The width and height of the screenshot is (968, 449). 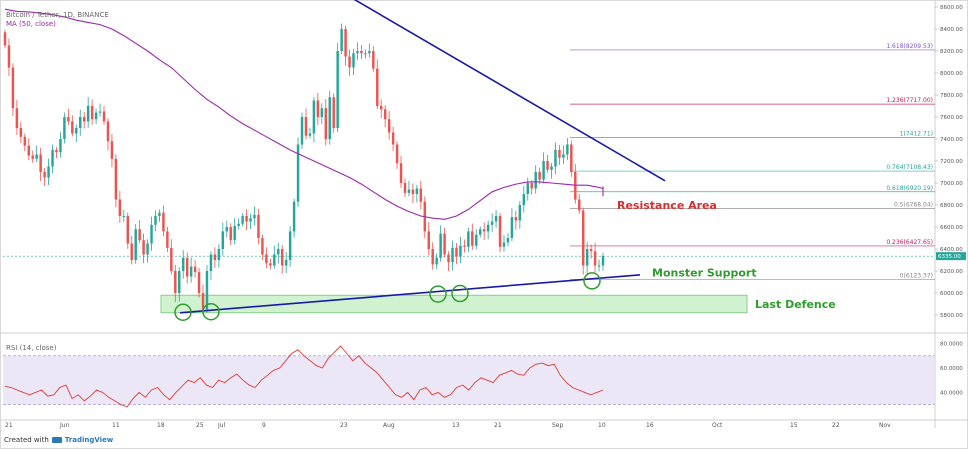 What do you see at coordinates (221, 425) in the screenshot?
I see `time-tick-label: Jul` at bounding box center [221, 425].